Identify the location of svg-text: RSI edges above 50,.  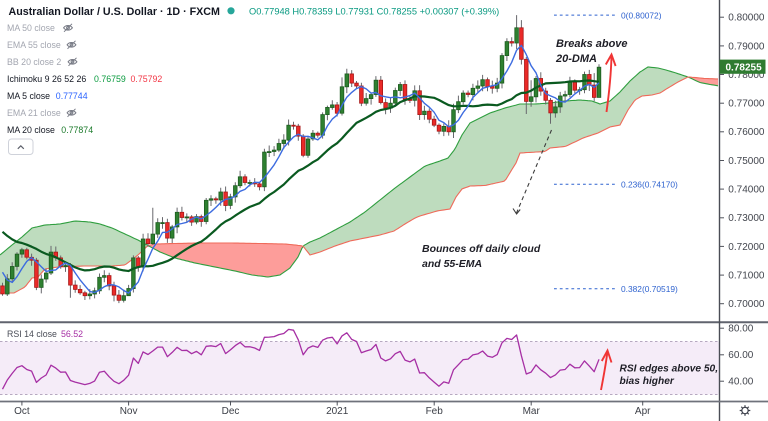
(669, 369).